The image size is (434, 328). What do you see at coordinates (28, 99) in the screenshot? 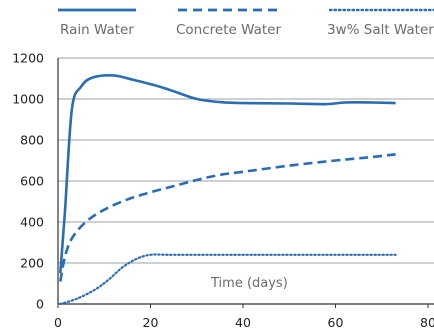
I see `y-tick-label: 1000` at bounding box center [28, 99].